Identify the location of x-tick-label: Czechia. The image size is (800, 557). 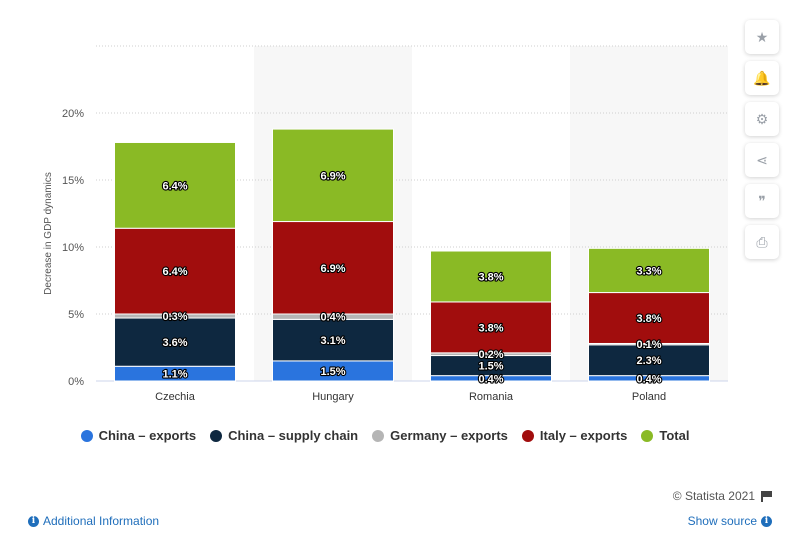
(175, 397).